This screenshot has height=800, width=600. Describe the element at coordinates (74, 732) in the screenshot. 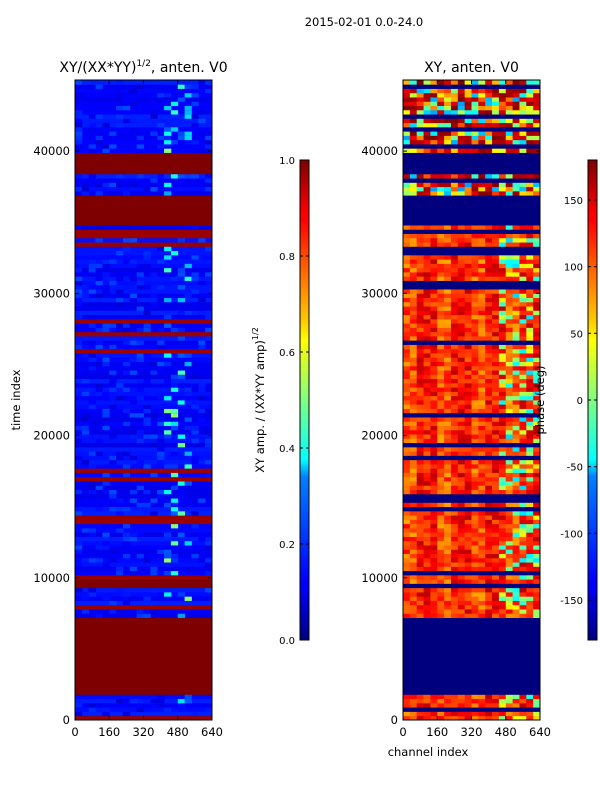

I see `x-tick-label: 0` at that location.